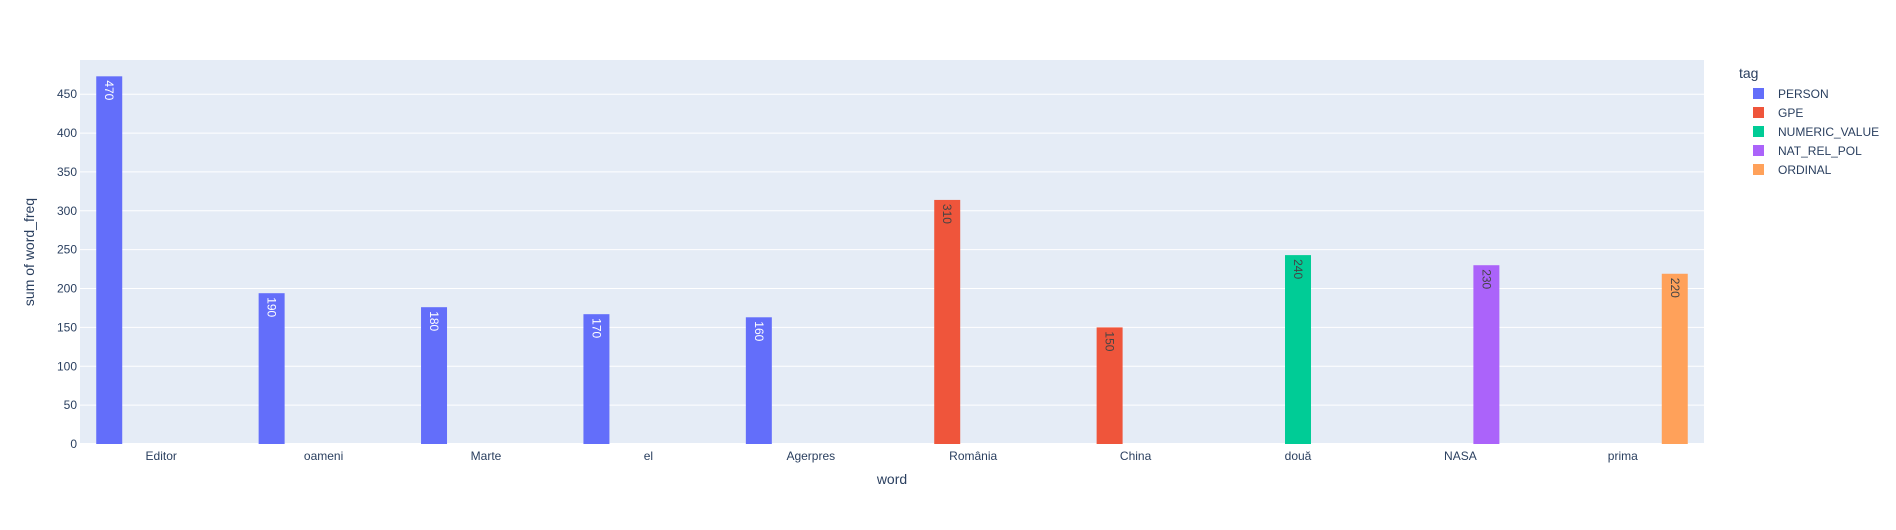 The width and height of the screenshot is (1896, 530). What do you see at coordinates (1674, 358) in the screenshot?
I see `bar-ordinal` at bounding box center [1674, 358].